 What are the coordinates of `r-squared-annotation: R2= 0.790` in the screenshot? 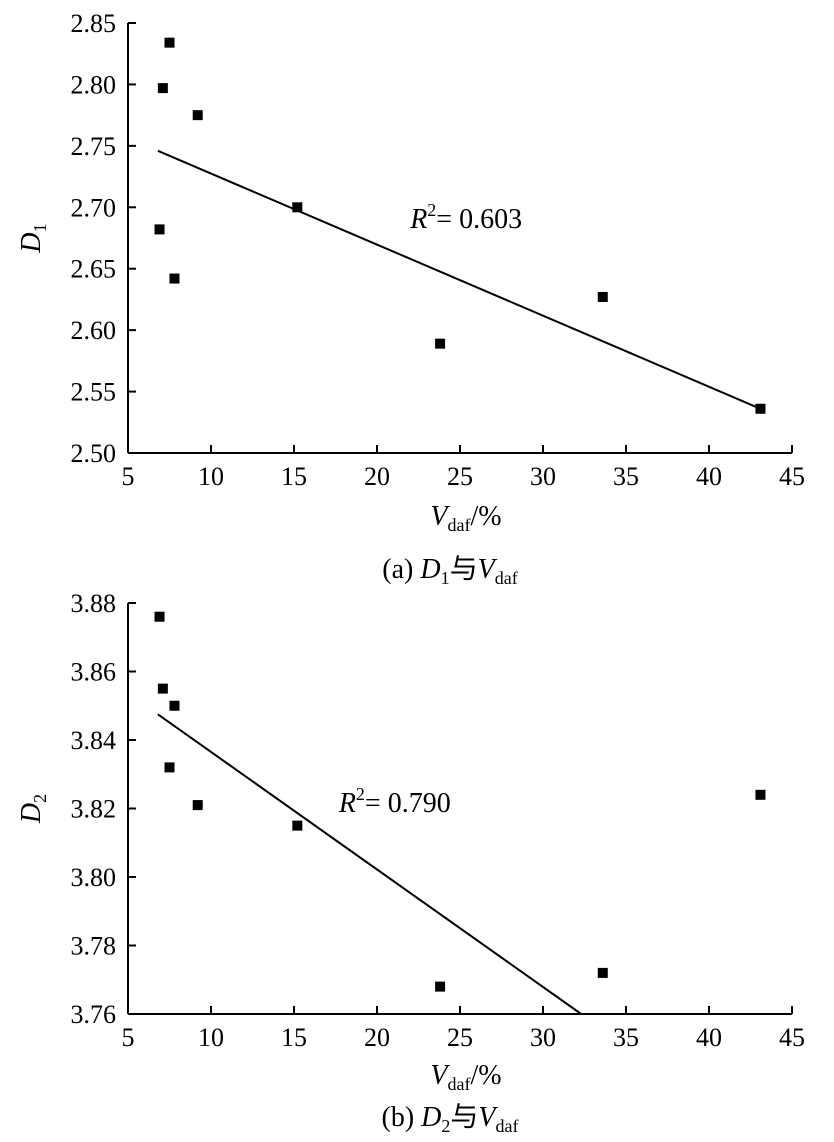 It's located at (394, 801).